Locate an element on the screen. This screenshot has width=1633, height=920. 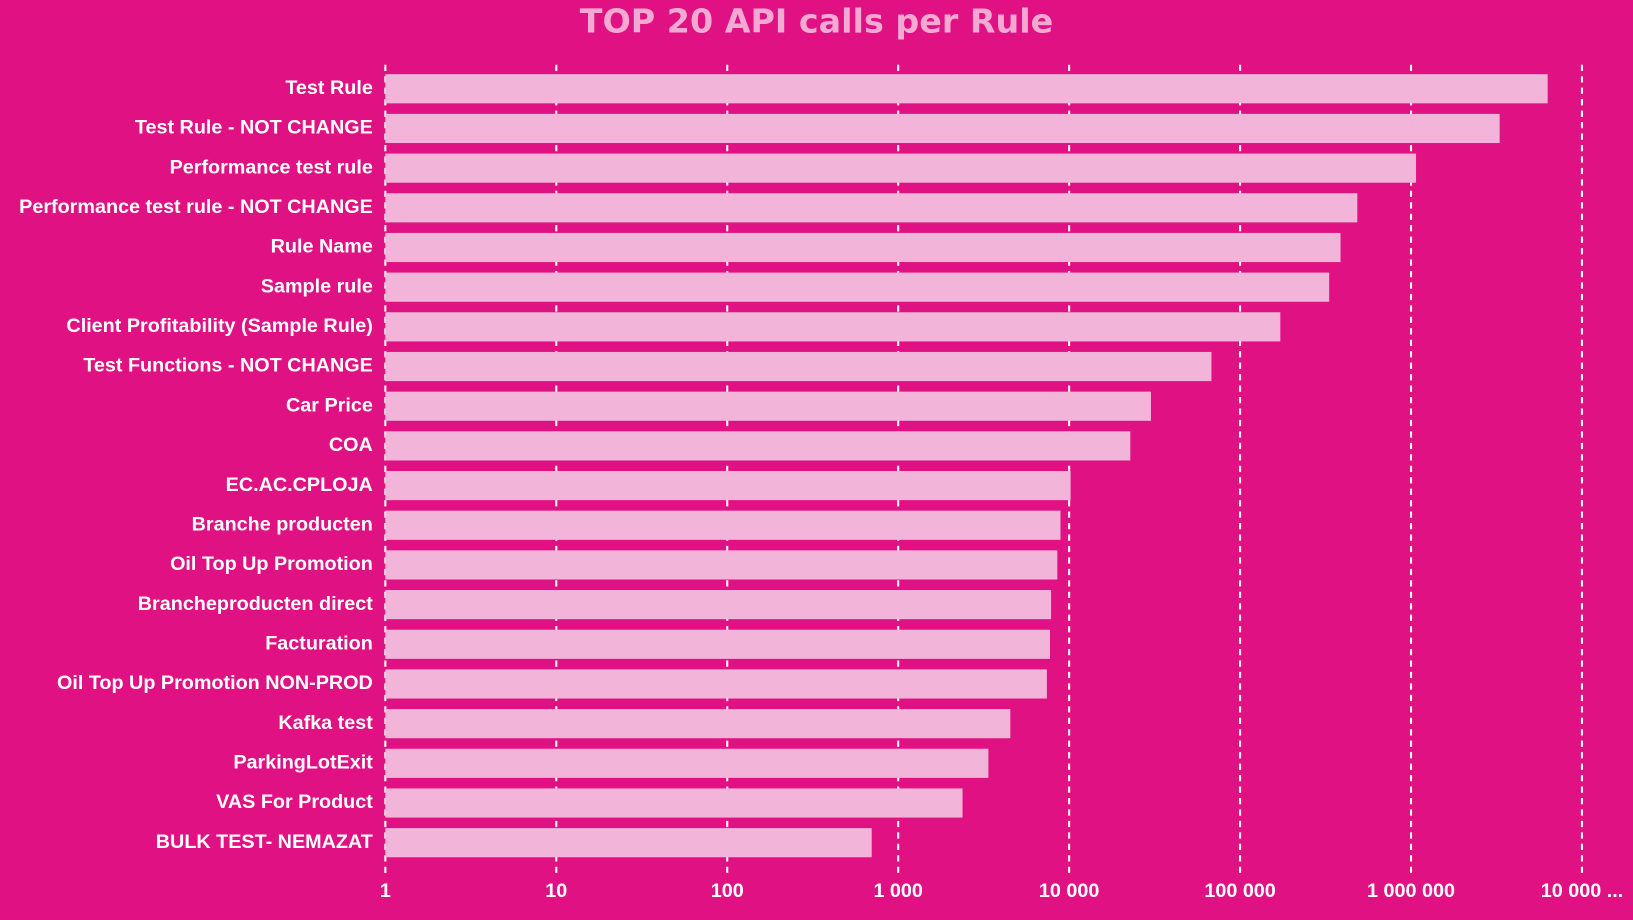
y-tick-label: Test Rule - NOT CHANGE is located at coordinates (254, 128).